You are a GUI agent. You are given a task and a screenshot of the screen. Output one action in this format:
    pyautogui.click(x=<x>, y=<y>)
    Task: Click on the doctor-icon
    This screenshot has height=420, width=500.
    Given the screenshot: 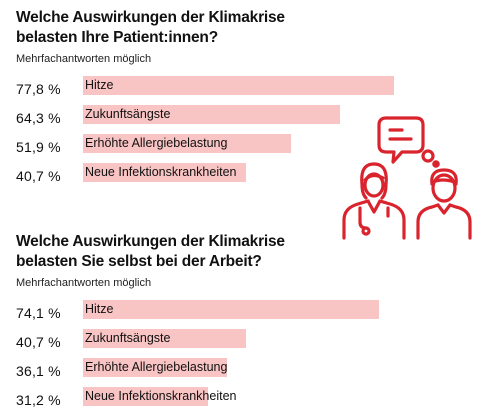 What is the action you would take?
    pyautogui.click(x=374, y=201)
    